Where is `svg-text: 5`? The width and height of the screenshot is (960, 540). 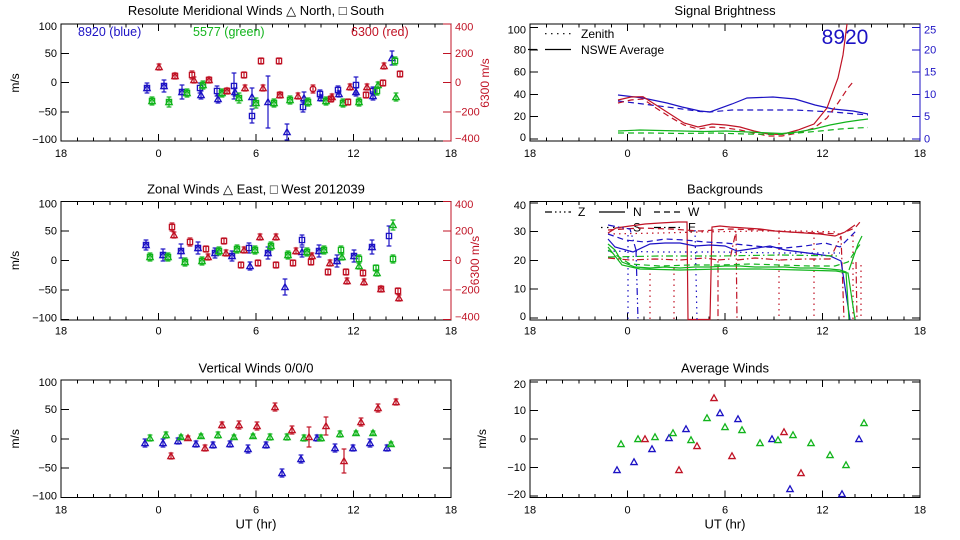 svg-text: 5 is located at coordinates (927, 117).